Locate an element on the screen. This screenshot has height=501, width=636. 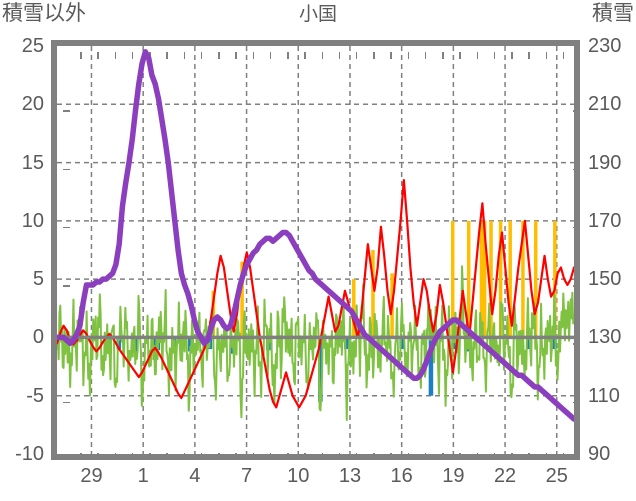
y-axis-left-tick: -10 is located at coordinates (29, 454).